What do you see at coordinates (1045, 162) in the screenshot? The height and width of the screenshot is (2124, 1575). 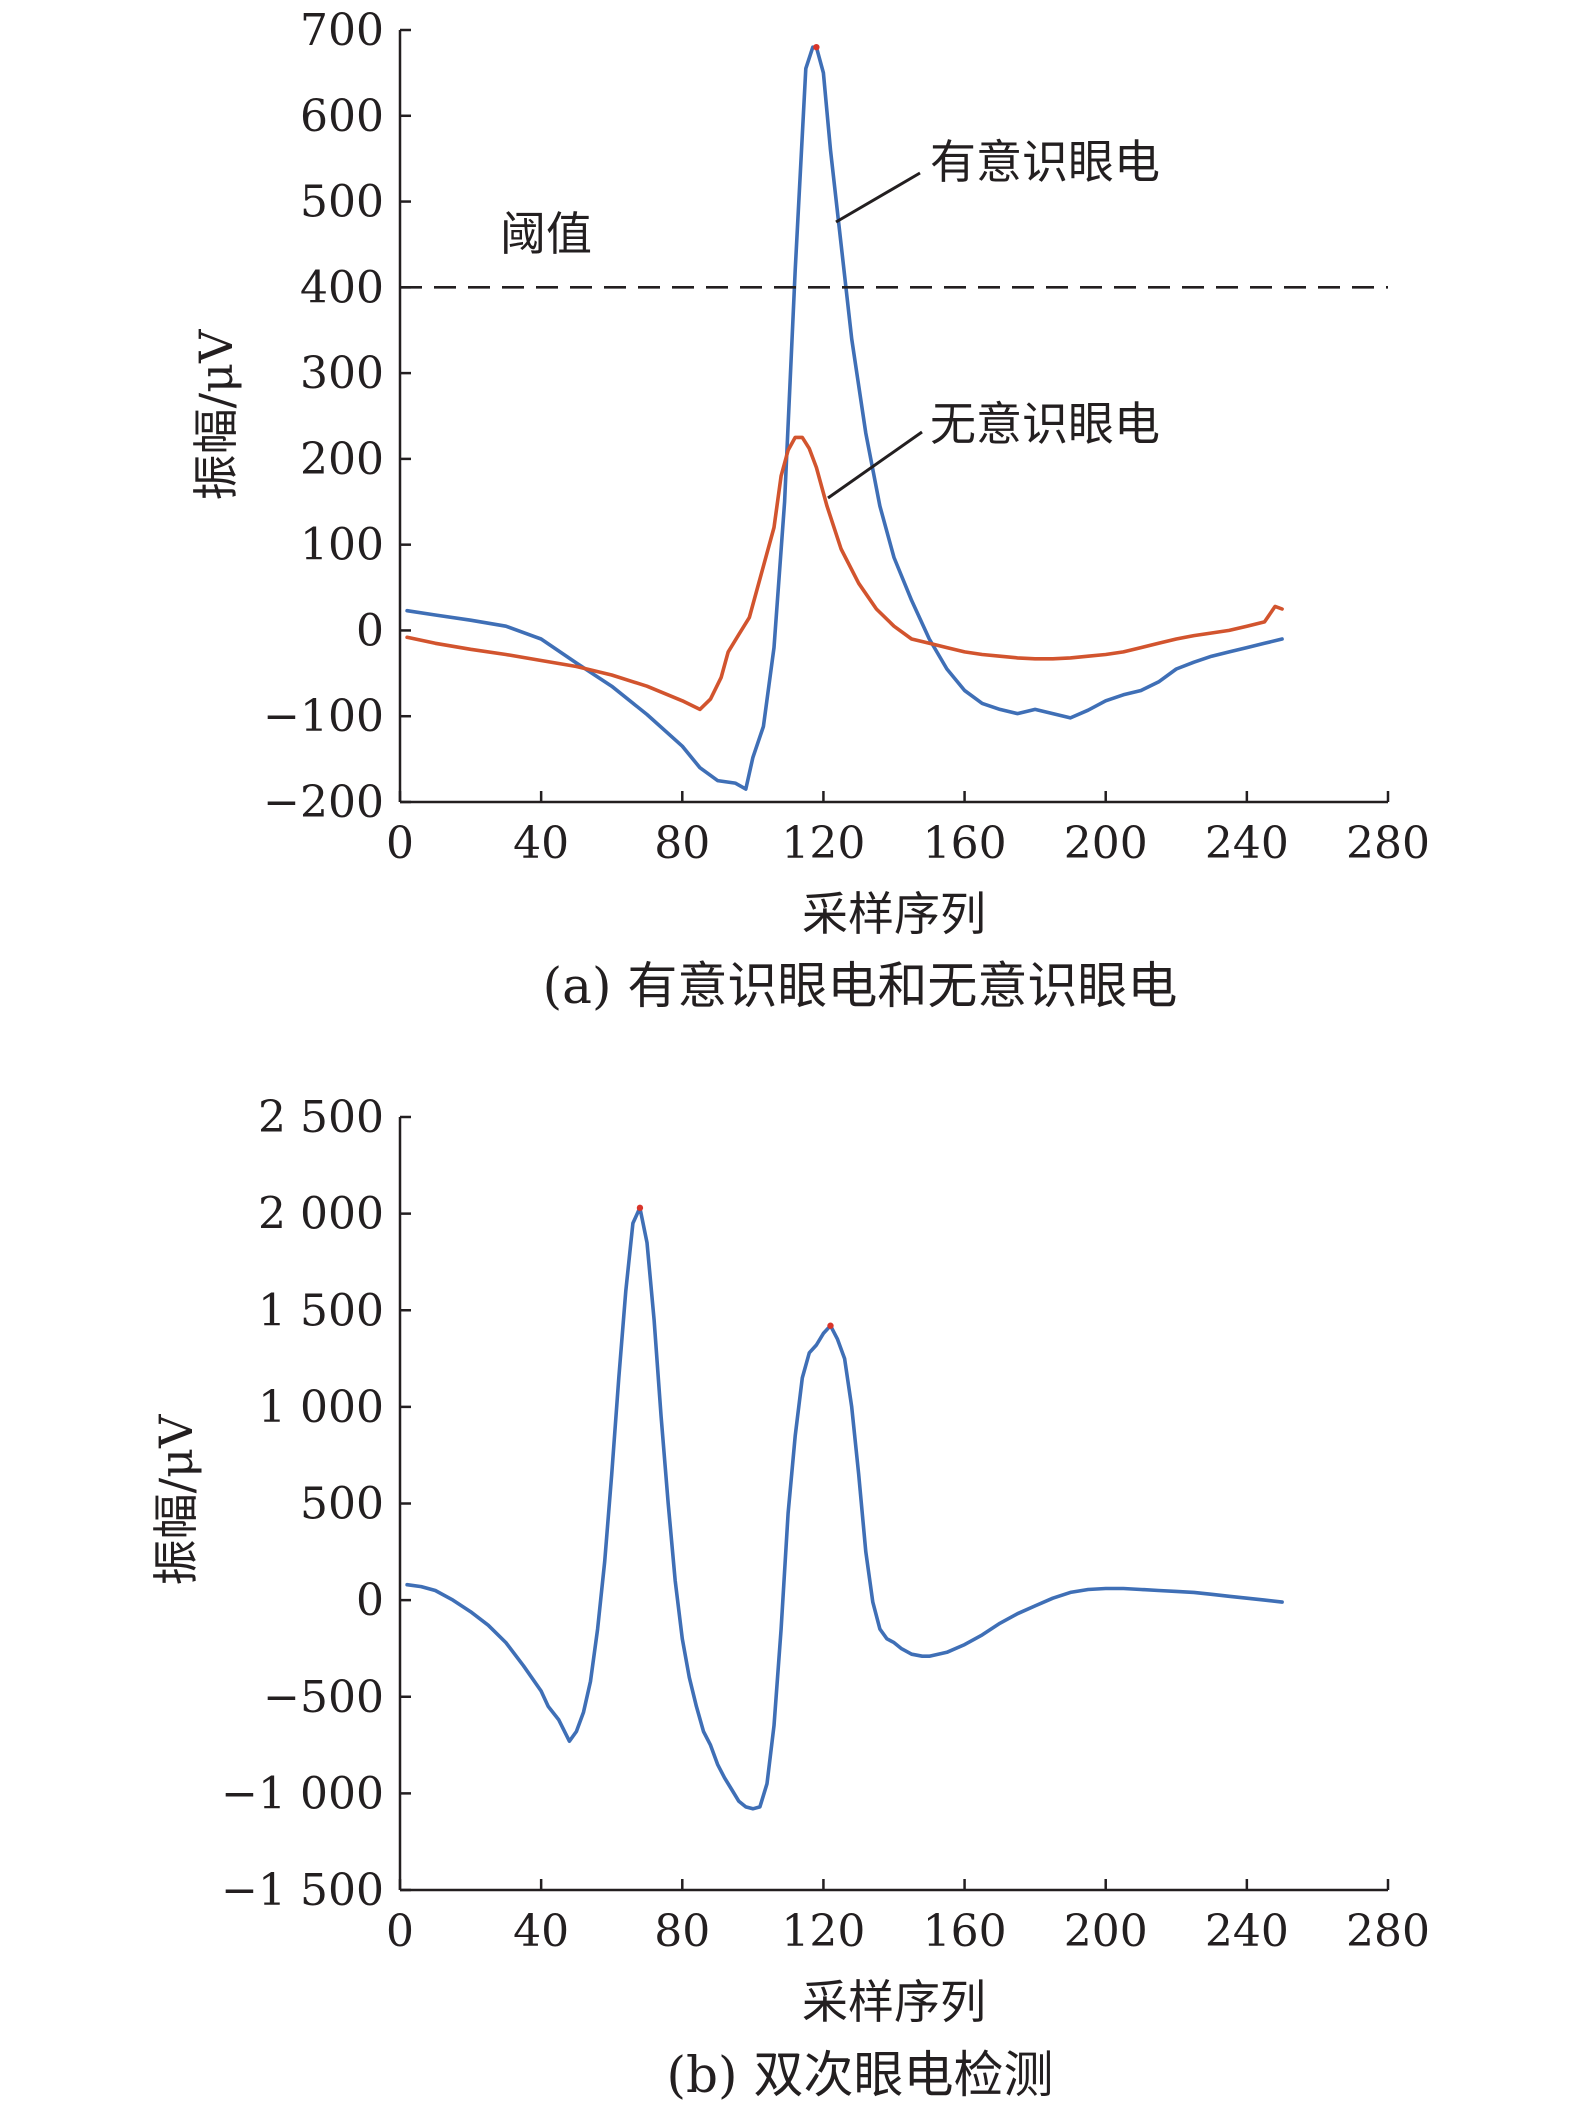 I see `conscious-series-label: 有意识眼电` at bounding box center [1045, 162].